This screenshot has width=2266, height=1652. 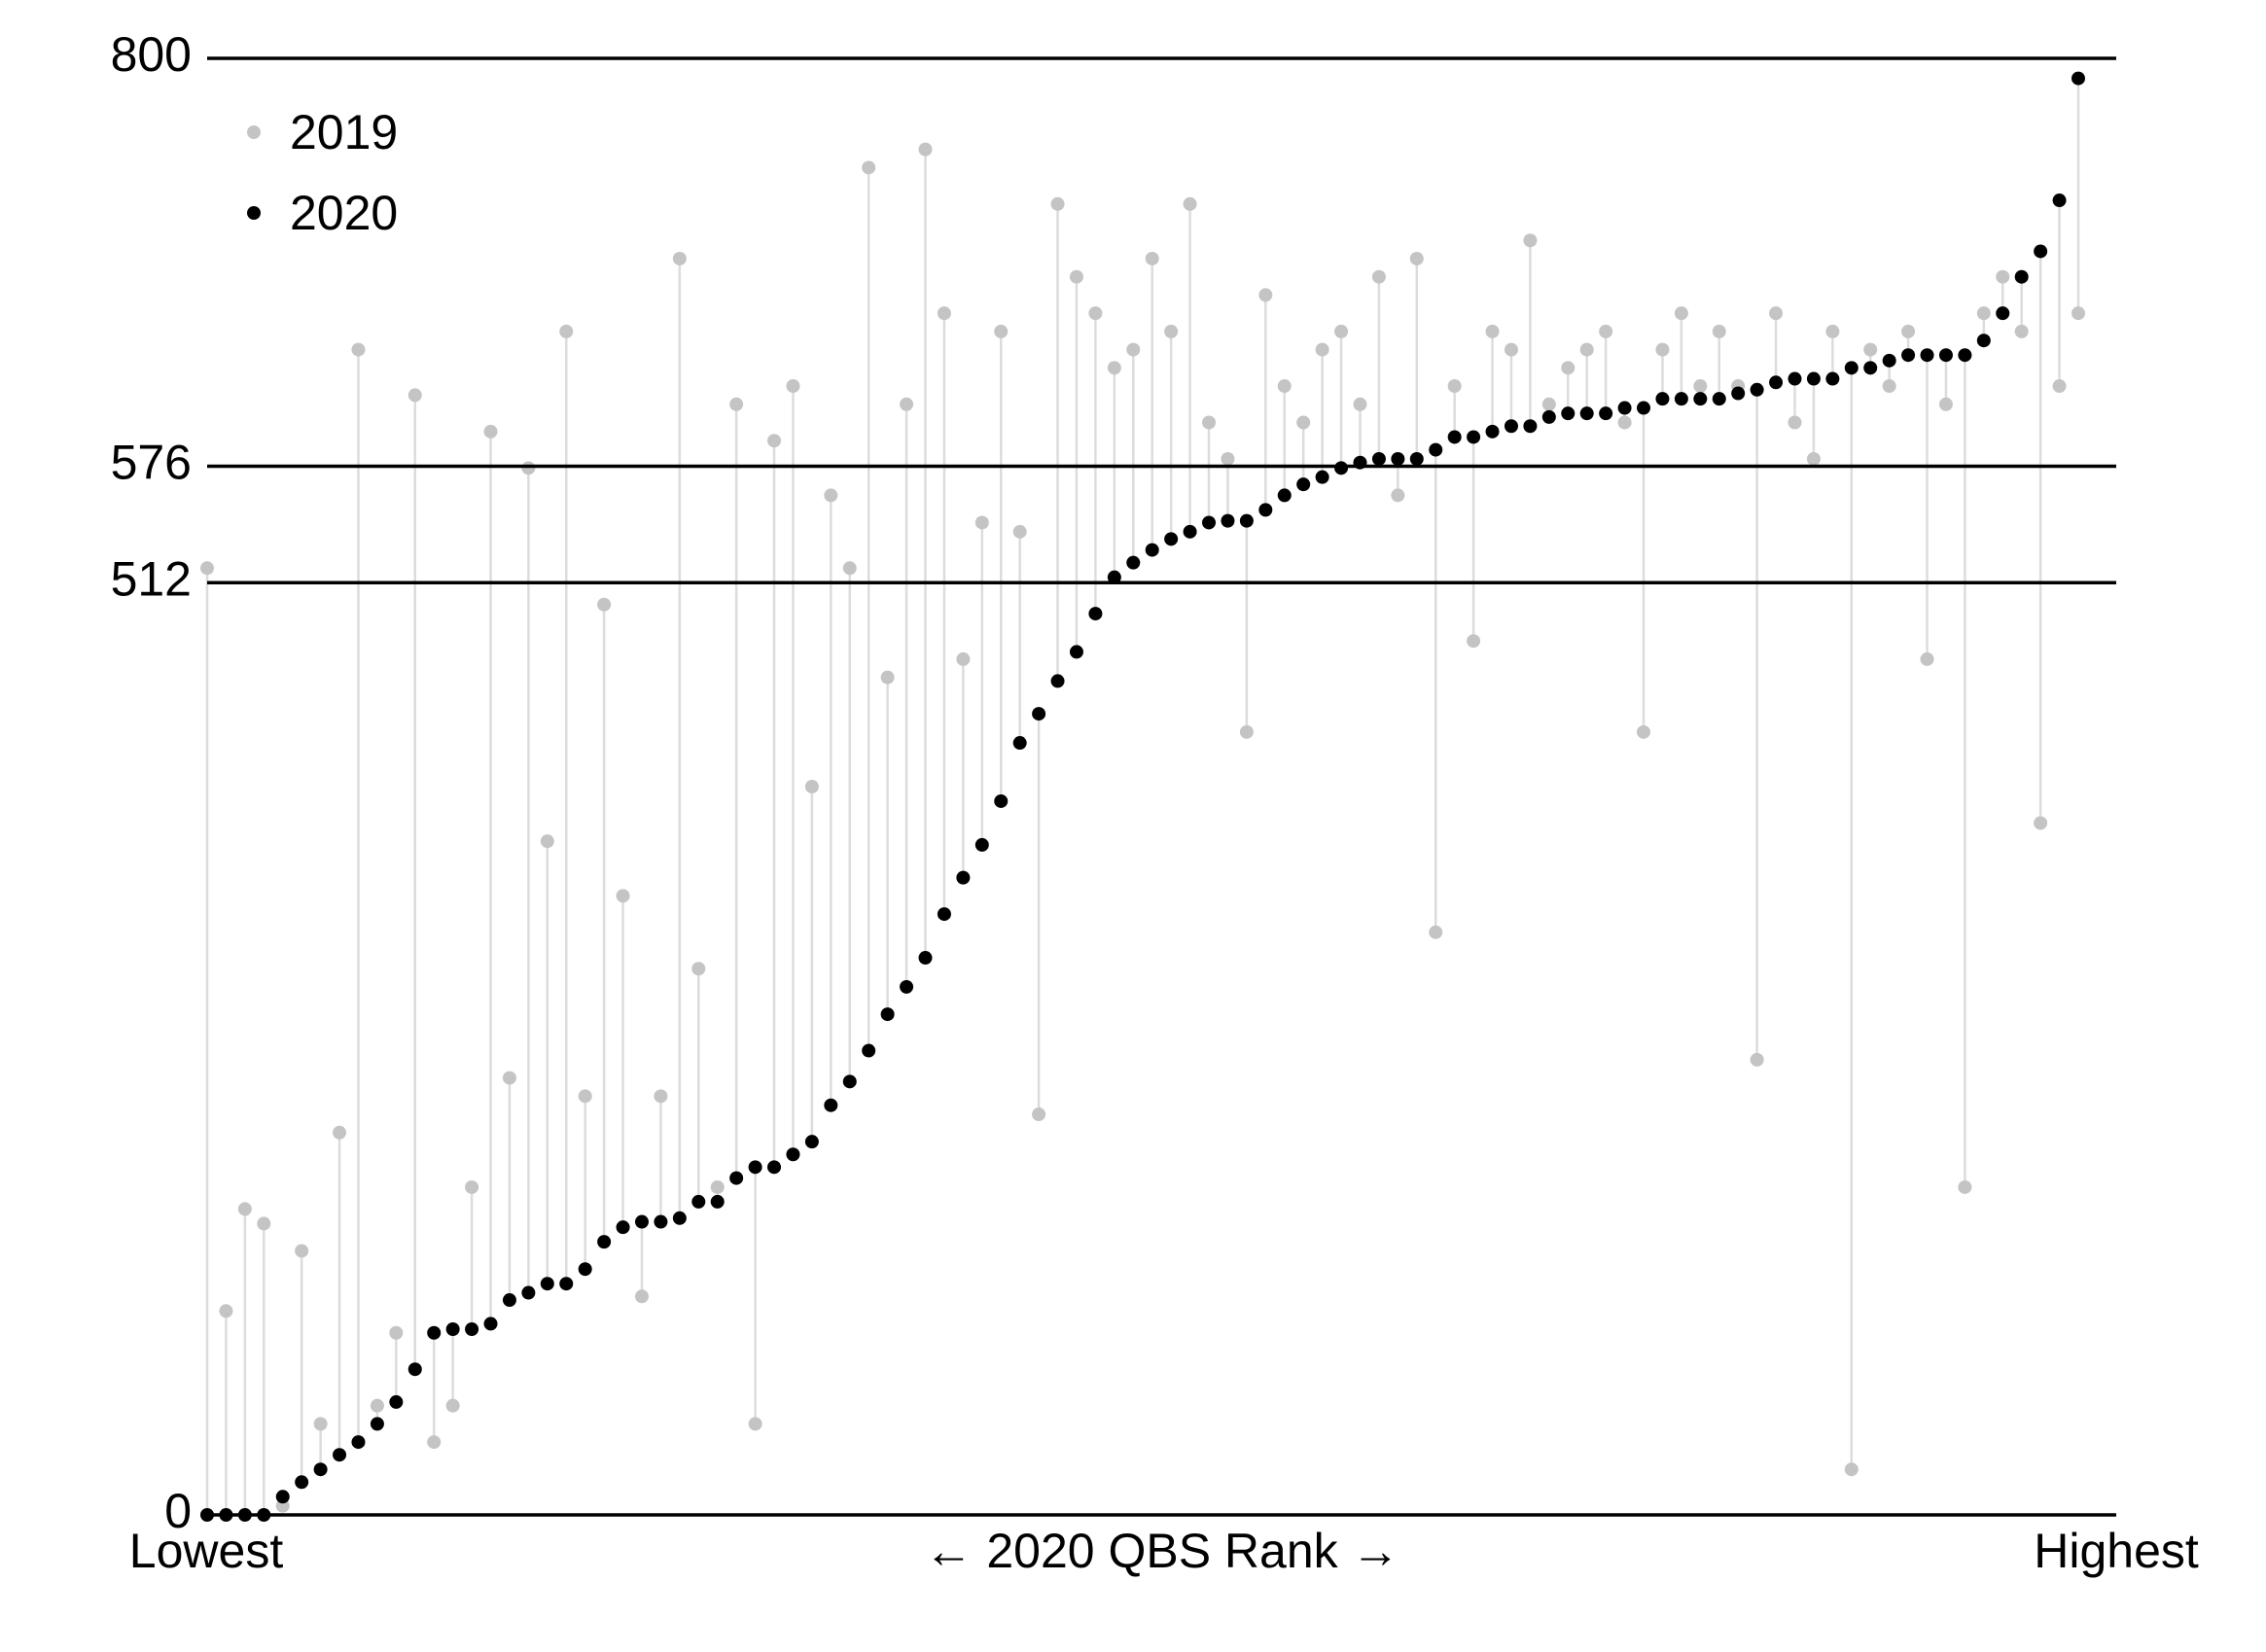 What do you see at coordinates (152, 463) in the screenshot?
I see `y-tick-label: 576` at bounding box center [152, 463].